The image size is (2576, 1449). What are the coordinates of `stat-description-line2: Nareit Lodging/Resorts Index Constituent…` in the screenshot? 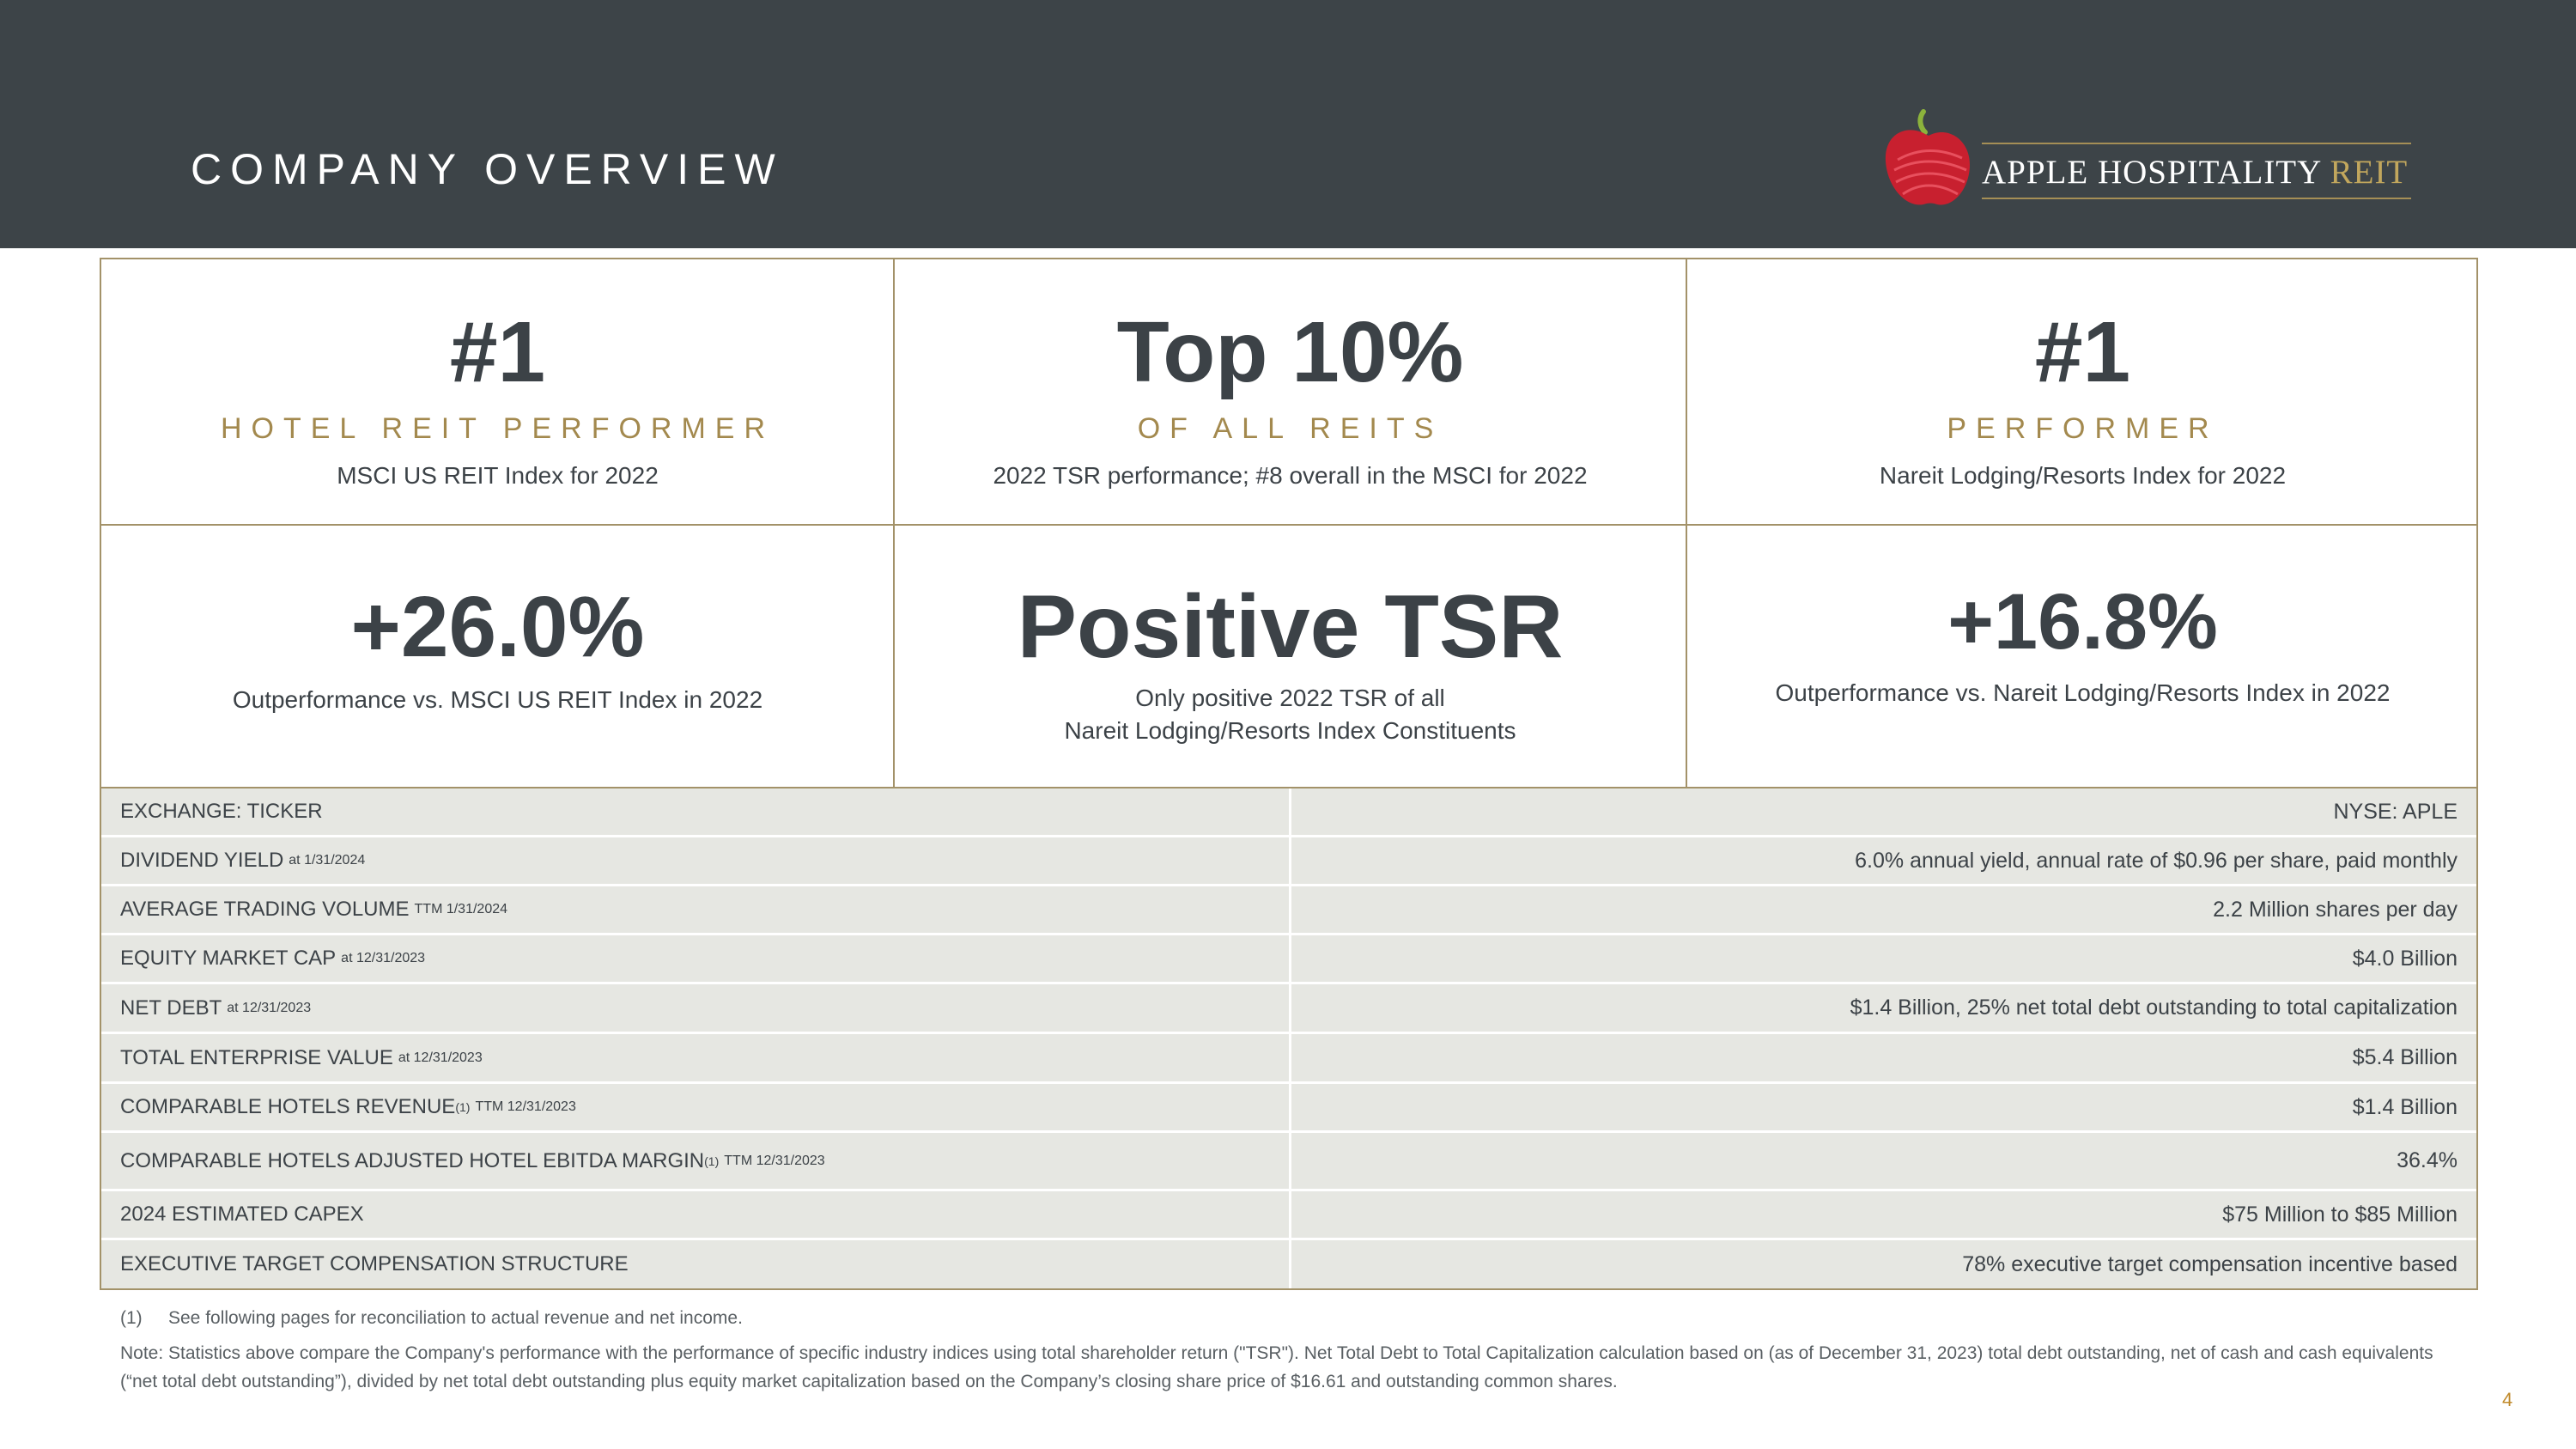 It's located at (1290, 730).